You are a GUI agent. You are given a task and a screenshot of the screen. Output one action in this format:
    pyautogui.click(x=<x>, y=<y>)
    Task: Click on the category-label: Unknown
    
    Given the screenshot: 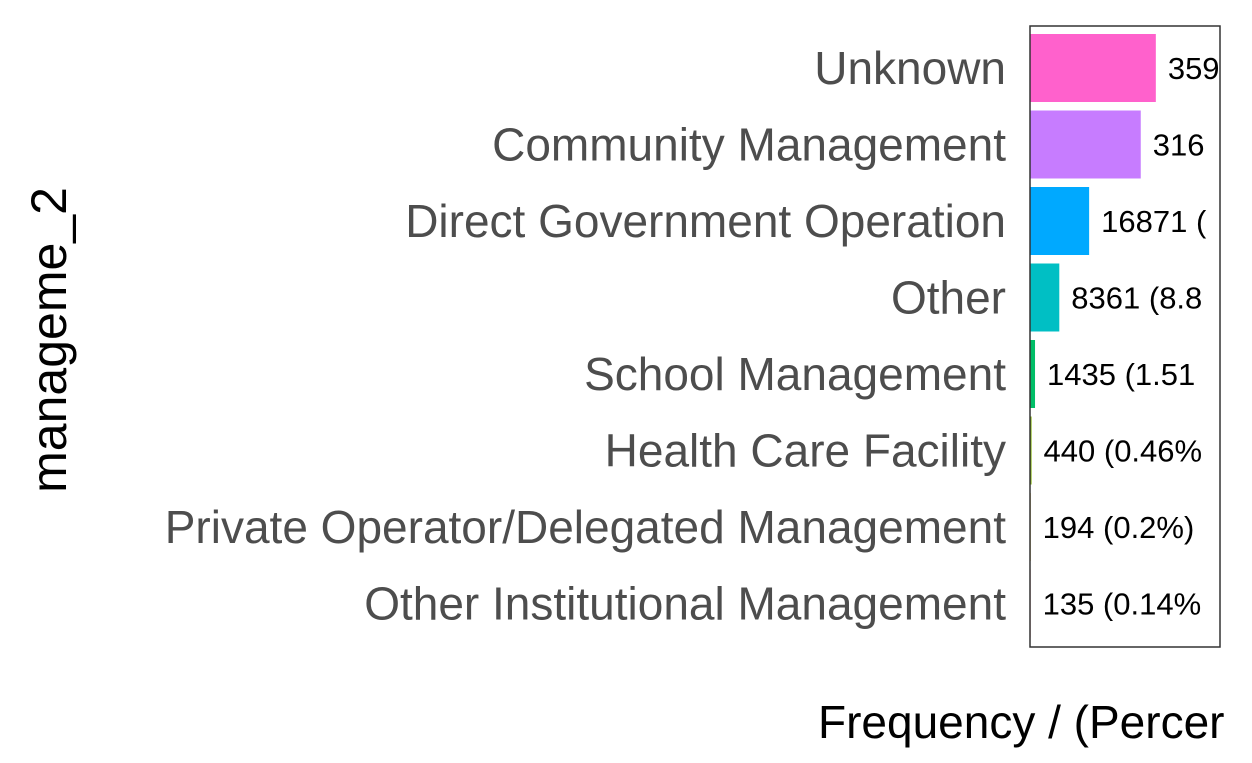 What is the action you would take?
    pyautogui.click(x=910, y=68)
    